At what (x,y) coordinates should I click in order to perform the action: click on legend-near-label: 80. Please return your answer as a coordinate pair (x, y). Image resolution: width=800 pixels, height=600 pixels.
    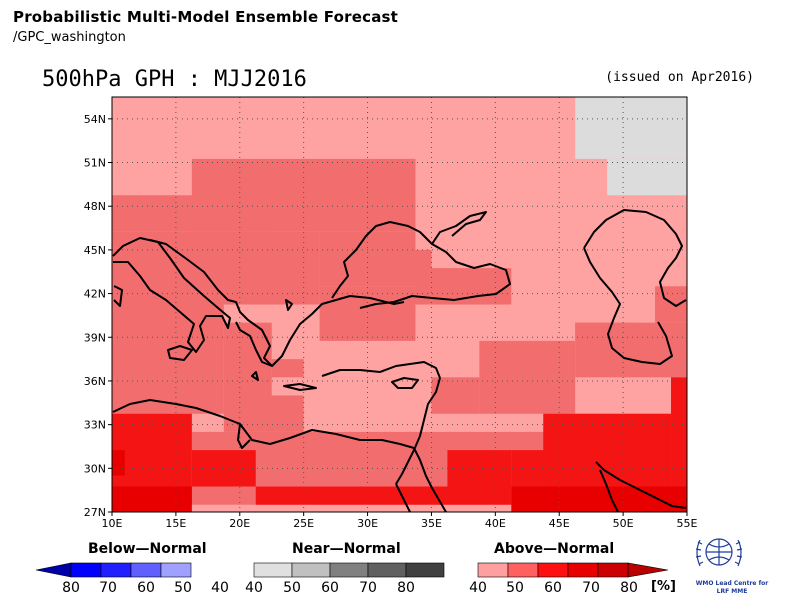
    Looking at the image, I should click on (406, 588).